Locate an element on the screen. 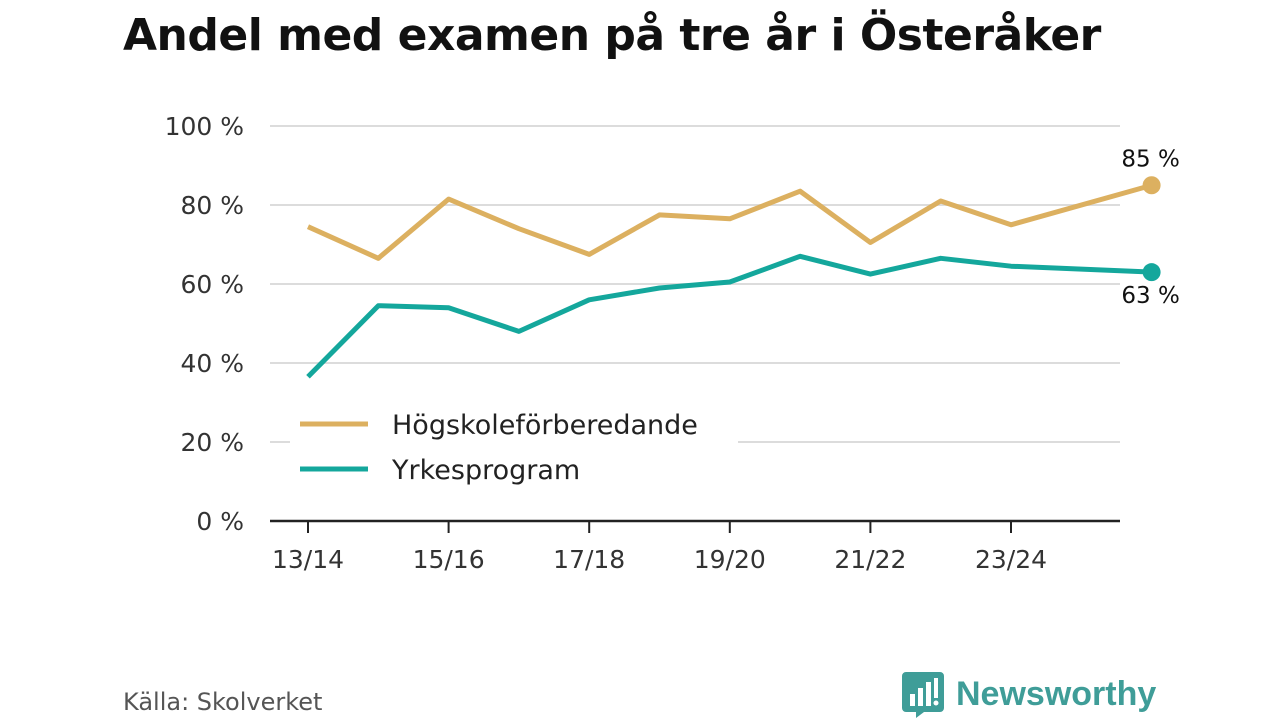 The image size is (1280, 720). y-axis-labels: 0 % 20 % 40 % 60 % 80 % 100 % is located at coordinates (204, 324).